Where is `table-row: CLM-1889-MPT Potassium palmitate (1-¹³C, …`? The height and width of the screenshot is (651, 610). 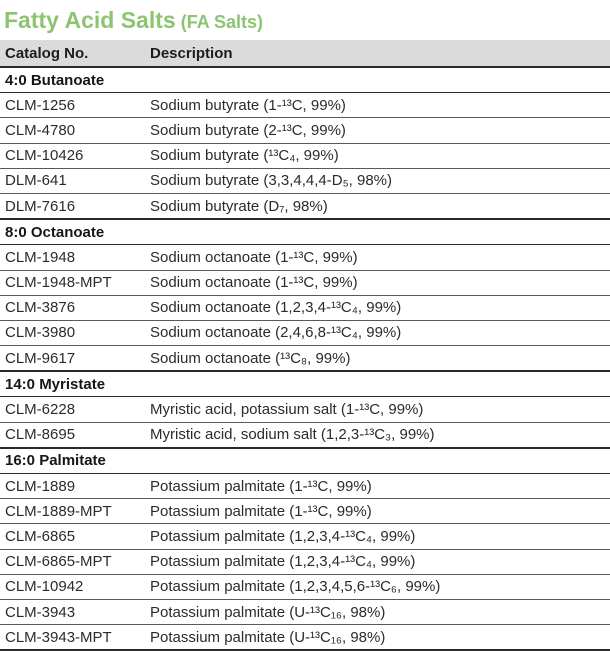
table-row: CLM-1889-MPT Potassium palmitate (1-¹³C, … is located at coordinates (305, 511).